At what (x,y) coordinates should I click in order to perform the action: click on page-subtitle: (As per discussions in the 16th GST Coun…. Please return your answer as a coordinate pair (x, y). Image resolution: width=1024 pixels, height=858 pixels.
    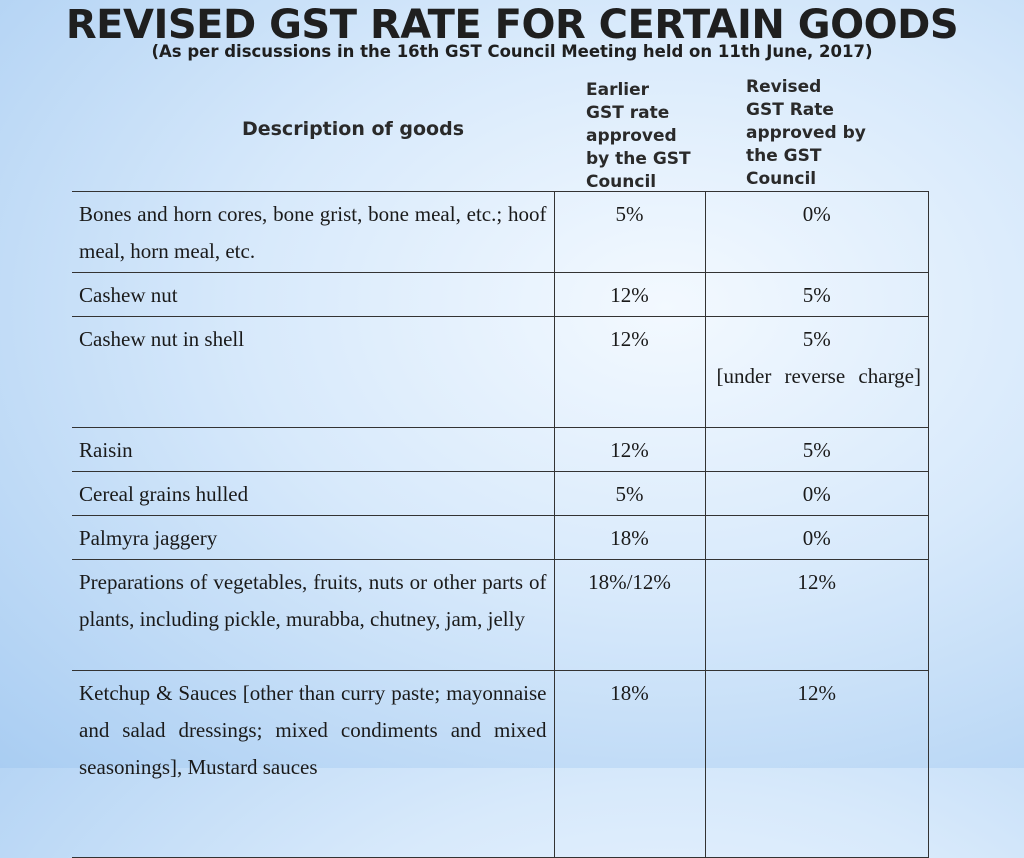
    Looking at the image, I should click on (512, 51).